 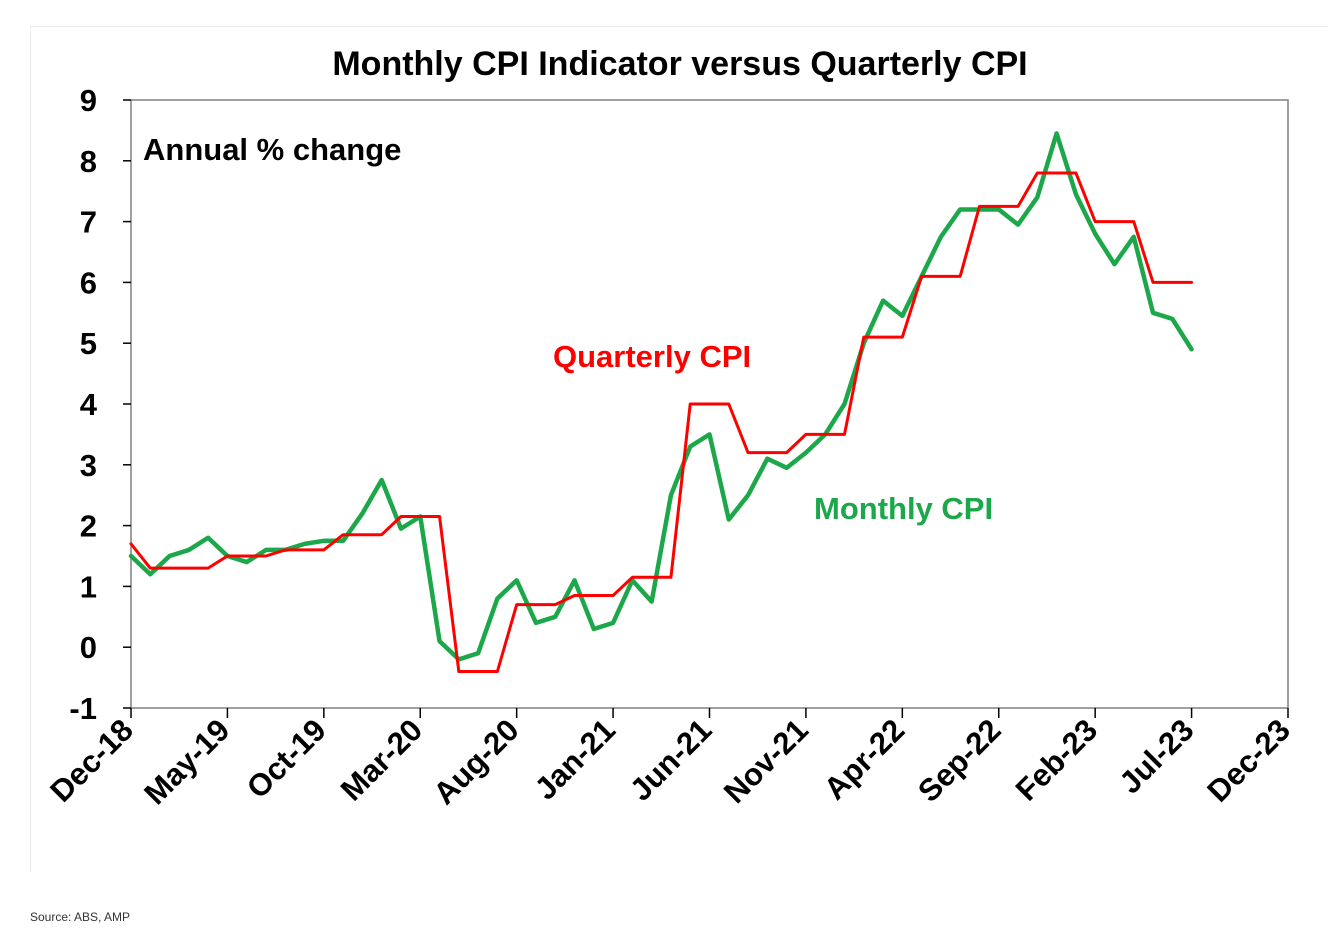 I want to click on y-axis: -1 0 1 2 3 4 5 6 7 8 9, so click(x=100, y=404).